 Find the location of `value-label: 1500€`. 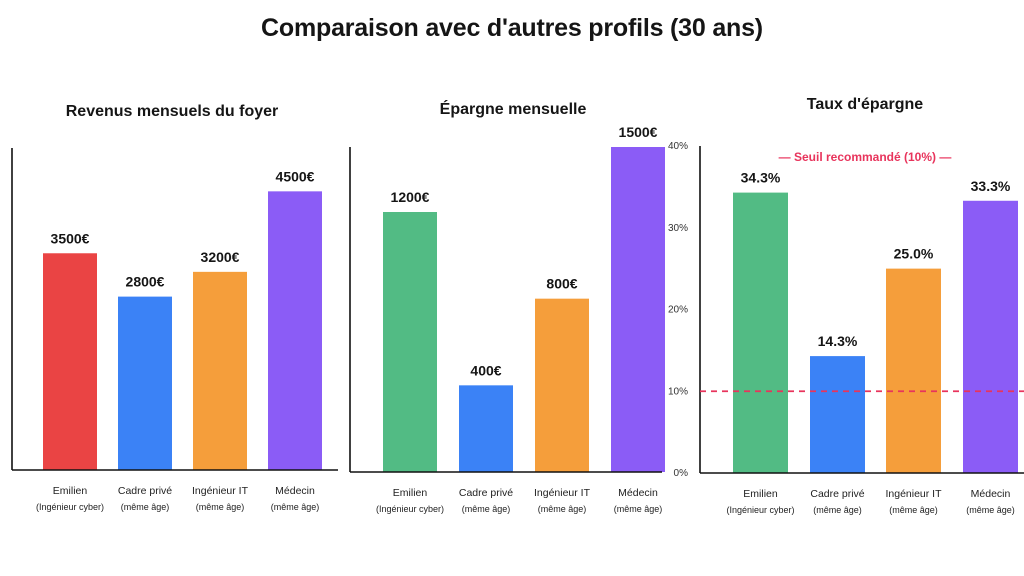

value-label: 1500€ is located at coordinates (638, 132).